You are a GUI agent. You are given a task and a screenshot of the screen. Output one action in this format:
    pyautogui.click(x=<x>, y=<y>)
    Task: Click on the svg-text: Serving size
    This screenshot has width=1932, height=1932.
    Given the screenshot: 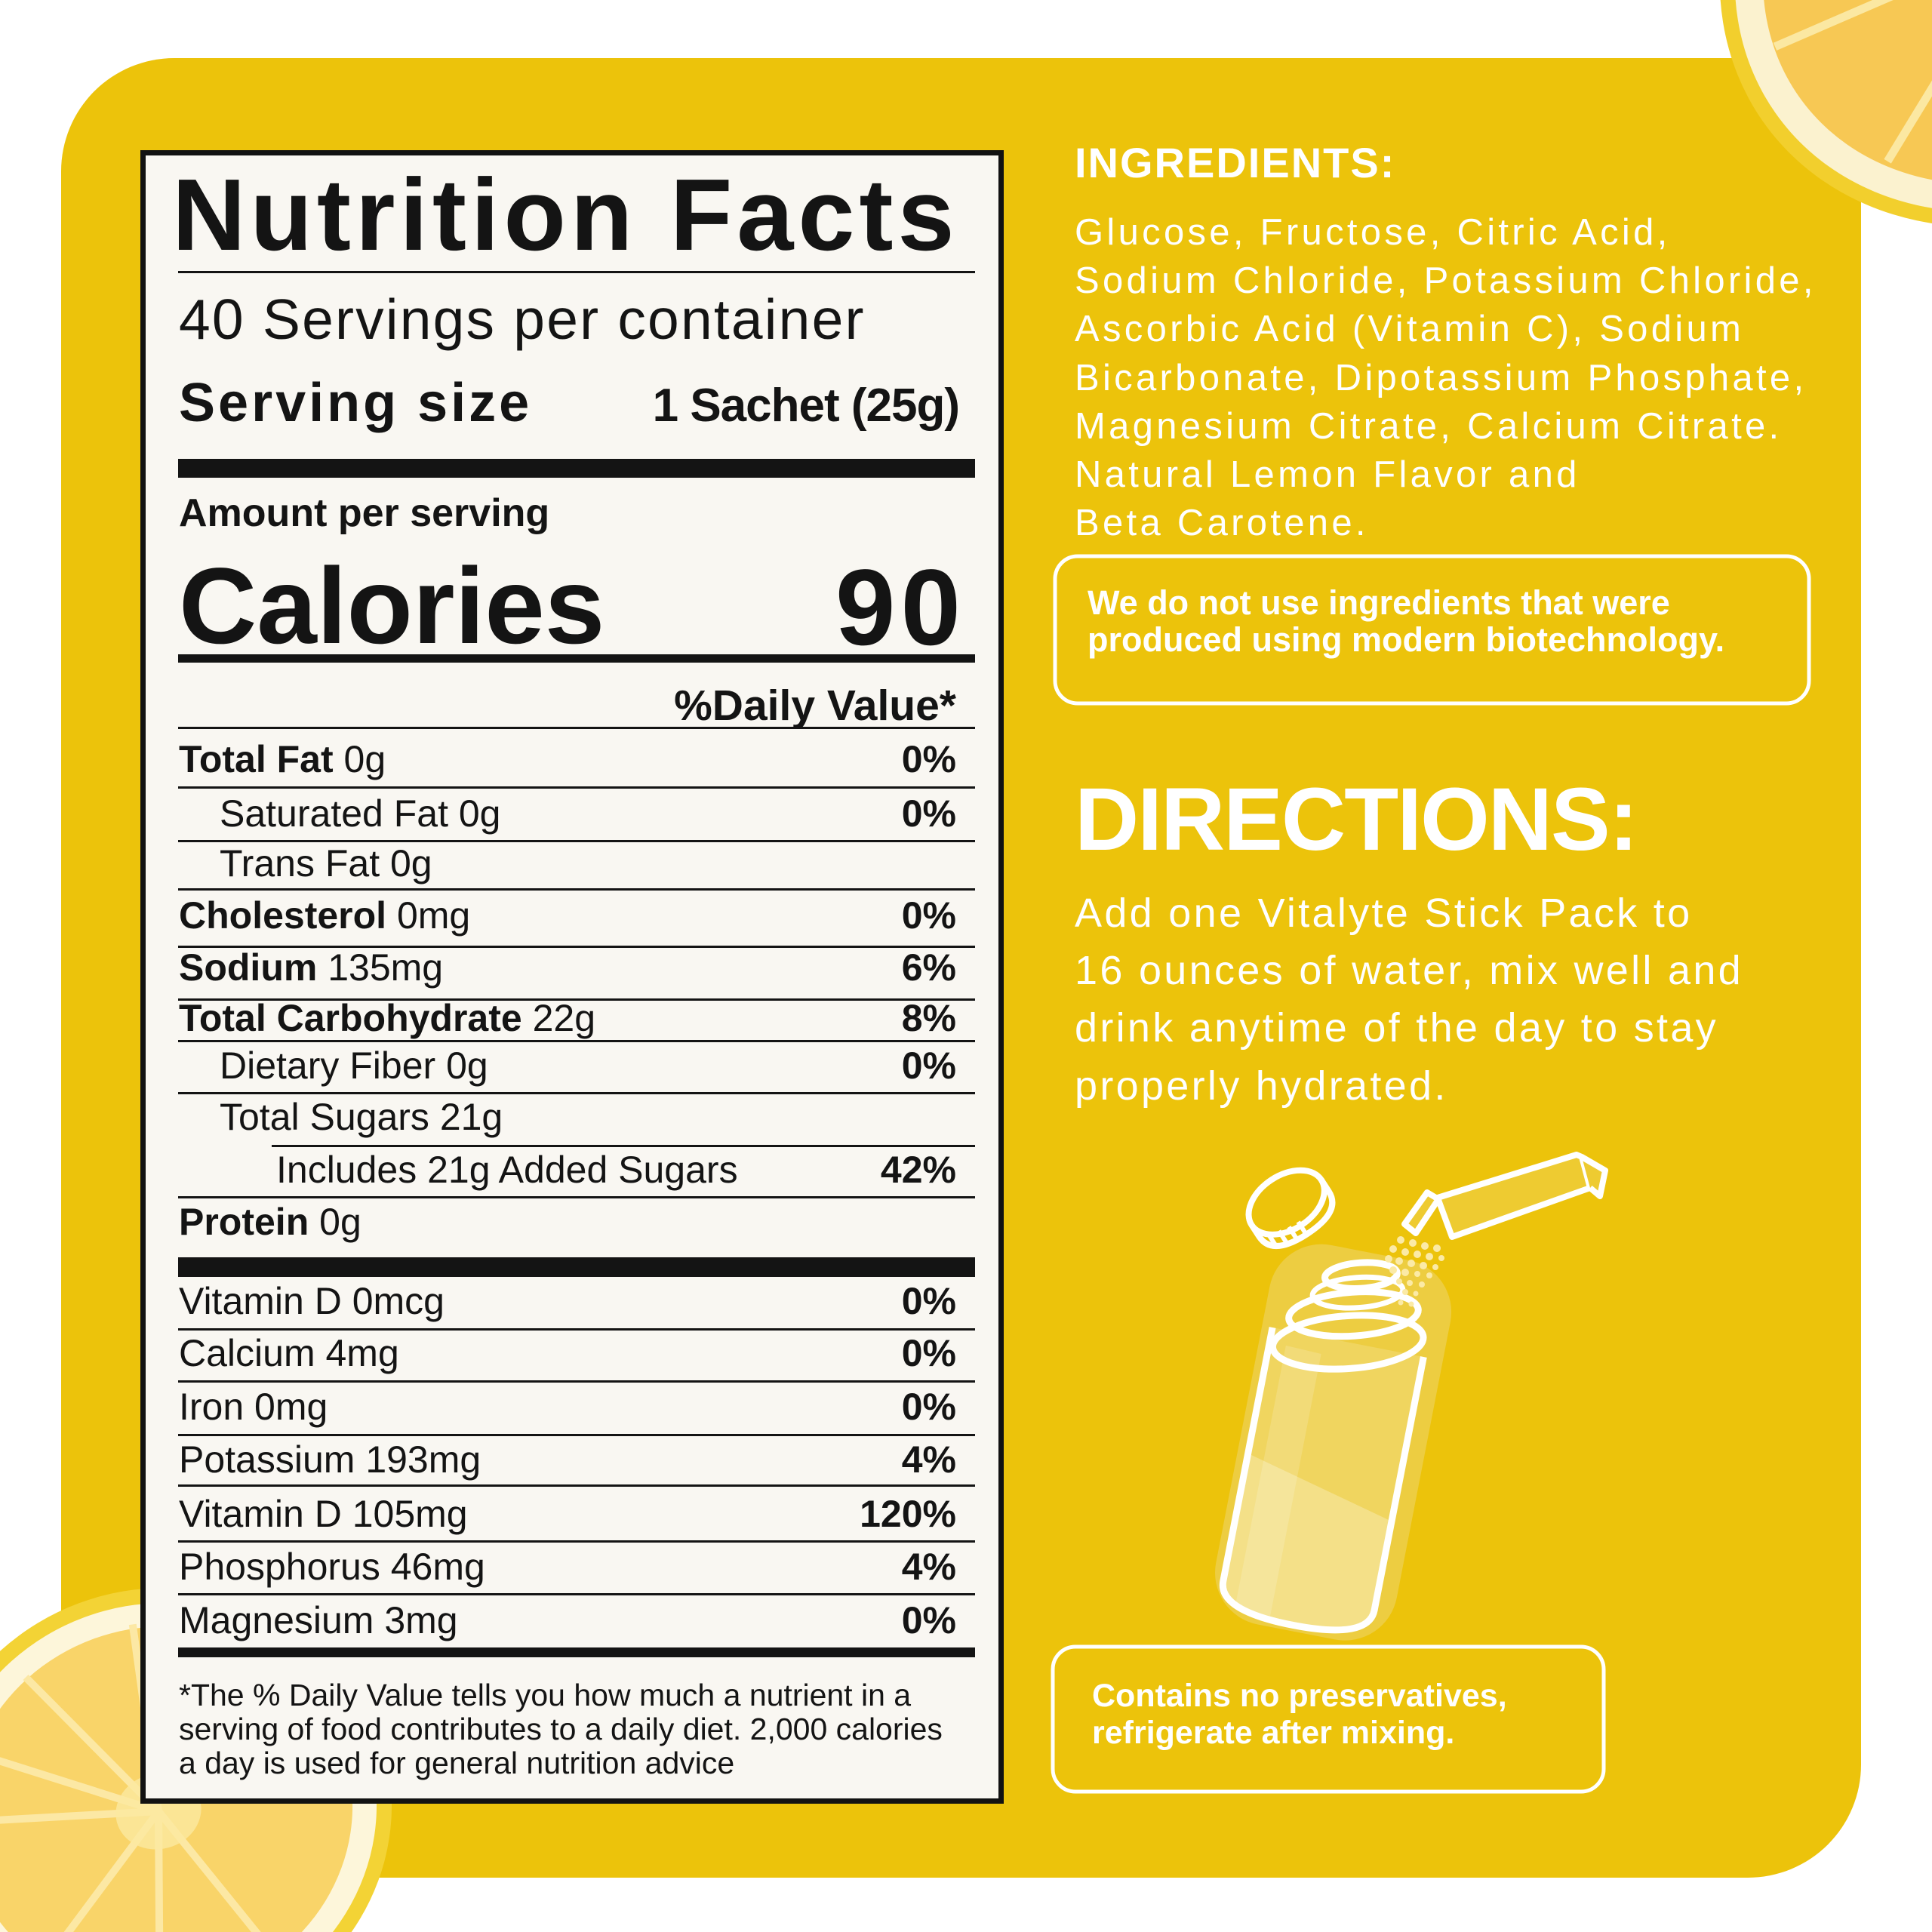 What is the action you would take?
    pyautogui.click(x=355, y=403)
    